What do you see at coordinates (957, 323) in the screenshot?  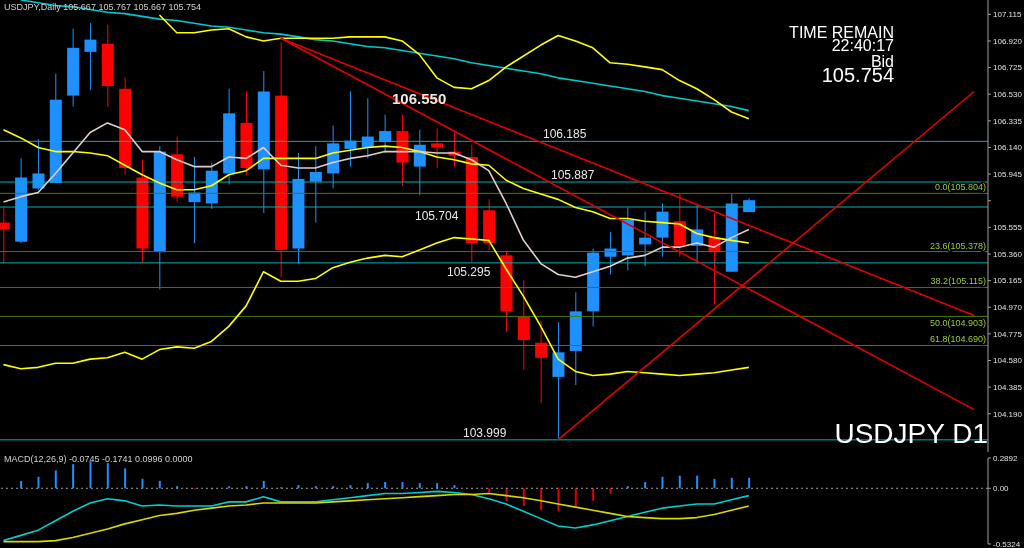 I see `ref-line-label: 50.0(104.903)` at bounding box center [957, 323].